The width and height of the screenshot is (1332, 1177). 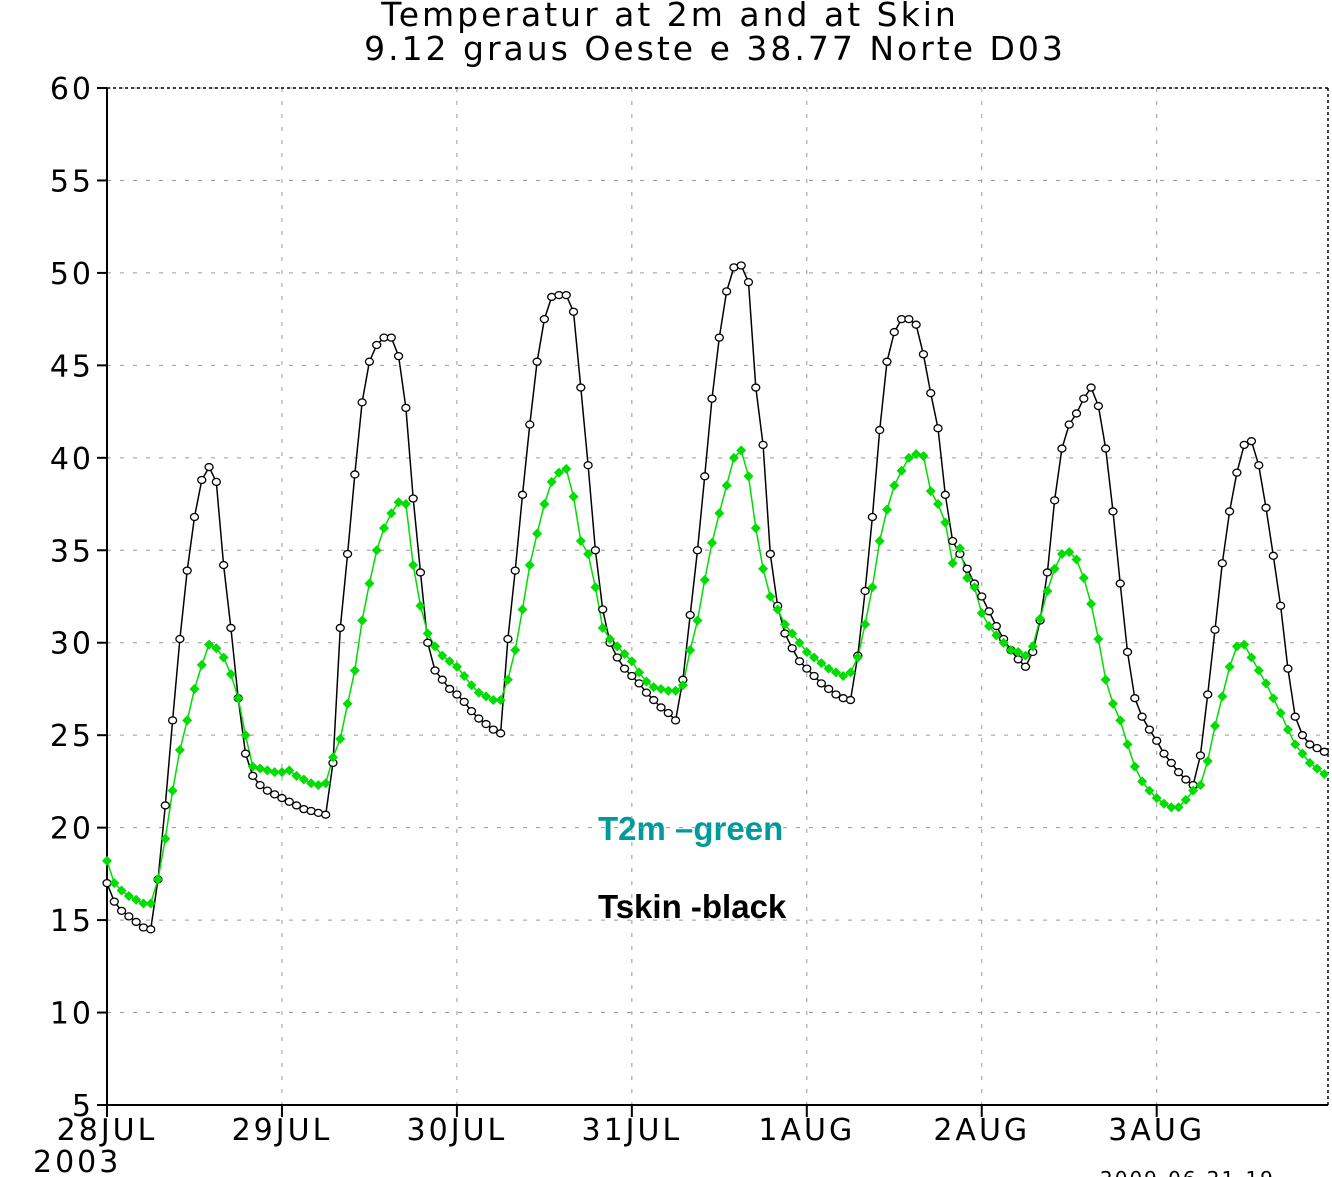 I want to click on y-tick-label: 10, so click(x=72, y=1014).